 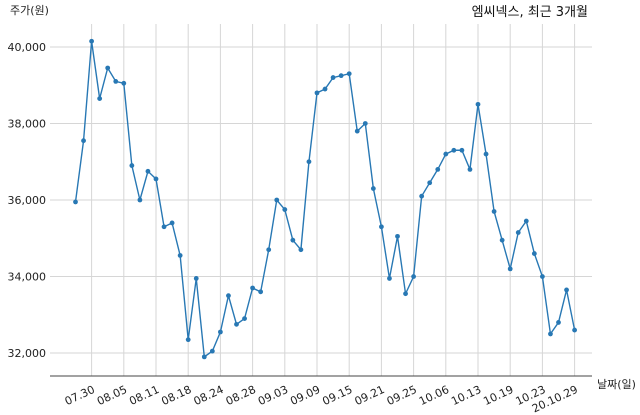 I want to click on x-tick-label: 10.06, so click(x=434, y=395).